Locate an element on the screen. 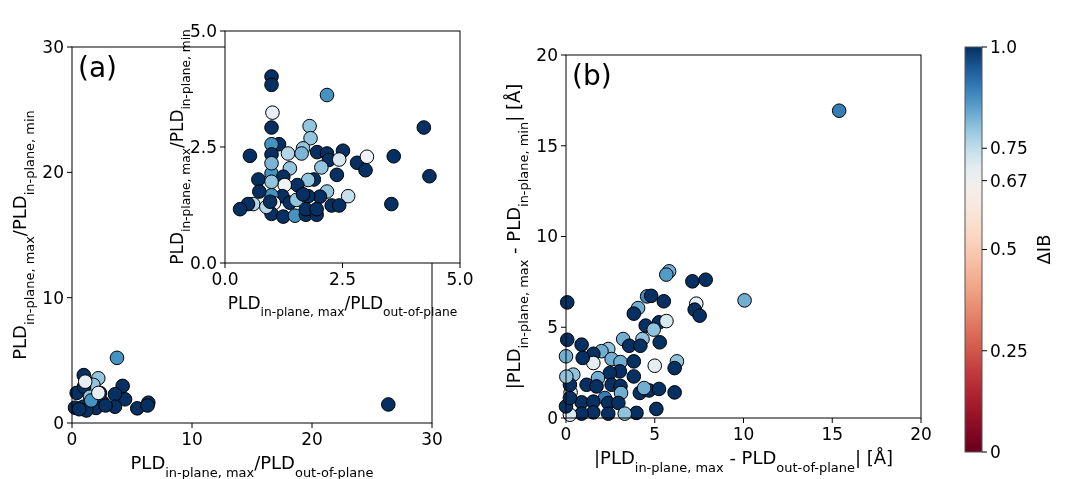 Image resolution: width=1065 pixels, height=479 pixels. y-tick-label: 2.5 is located at coordinates (203, 146).